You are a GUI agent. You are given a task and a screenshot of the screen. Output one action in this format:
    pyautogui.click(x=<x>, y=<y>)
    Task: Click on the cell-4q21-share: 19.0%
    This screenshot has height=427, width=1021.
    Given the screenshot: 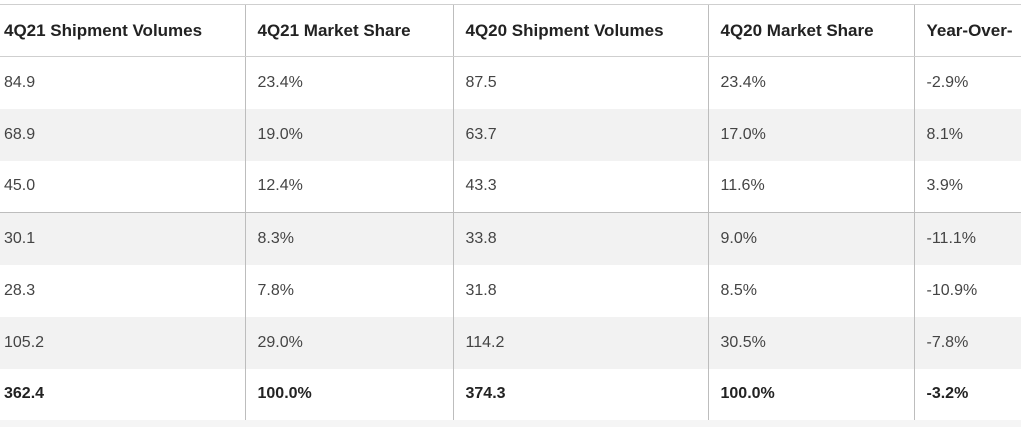 What is the action you would take?
    pyautogui.click(x=348, y=134)
    